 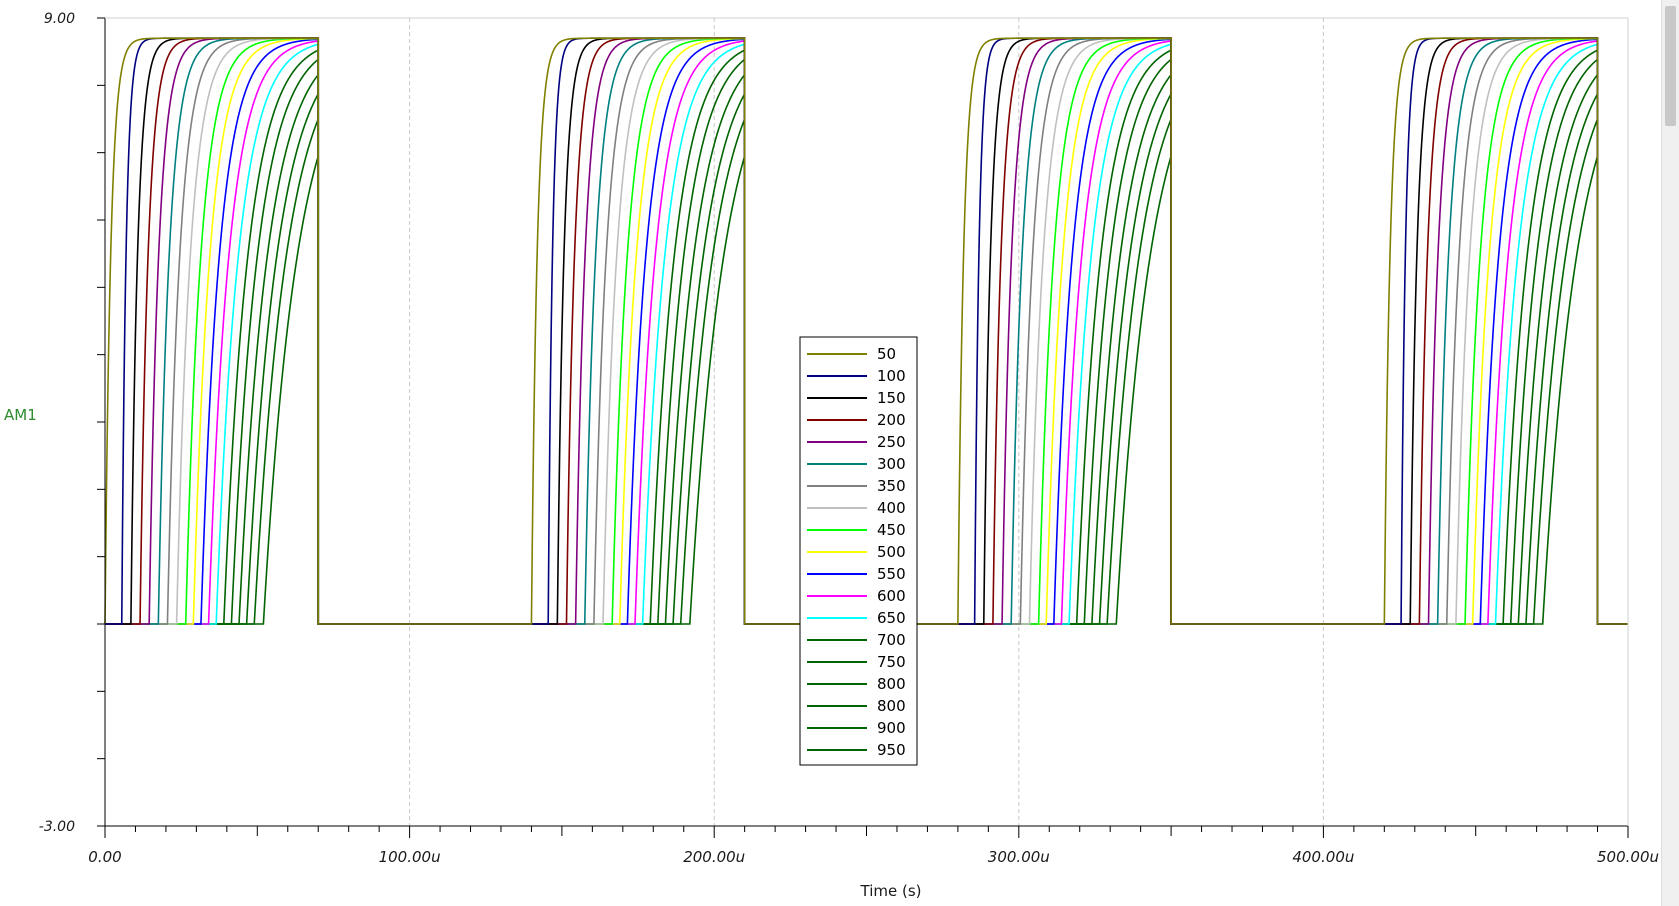 What do you see at coordinates (1019, 857) in the screenshot?
I see `x-tick-label-3: 300.00u` at bounding box center [1019, 857].